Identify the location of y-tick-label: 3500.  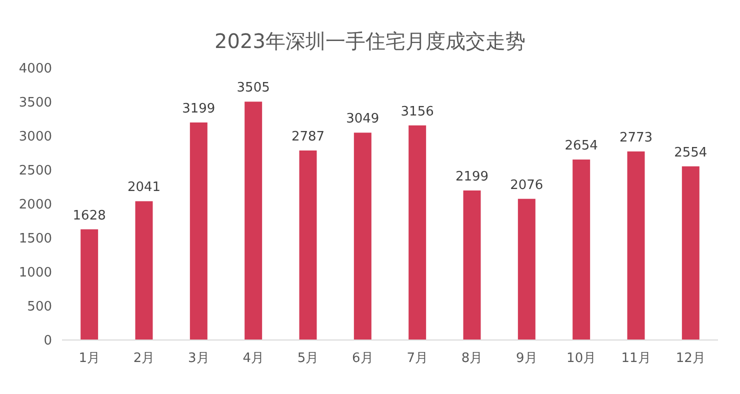
(35, 103).